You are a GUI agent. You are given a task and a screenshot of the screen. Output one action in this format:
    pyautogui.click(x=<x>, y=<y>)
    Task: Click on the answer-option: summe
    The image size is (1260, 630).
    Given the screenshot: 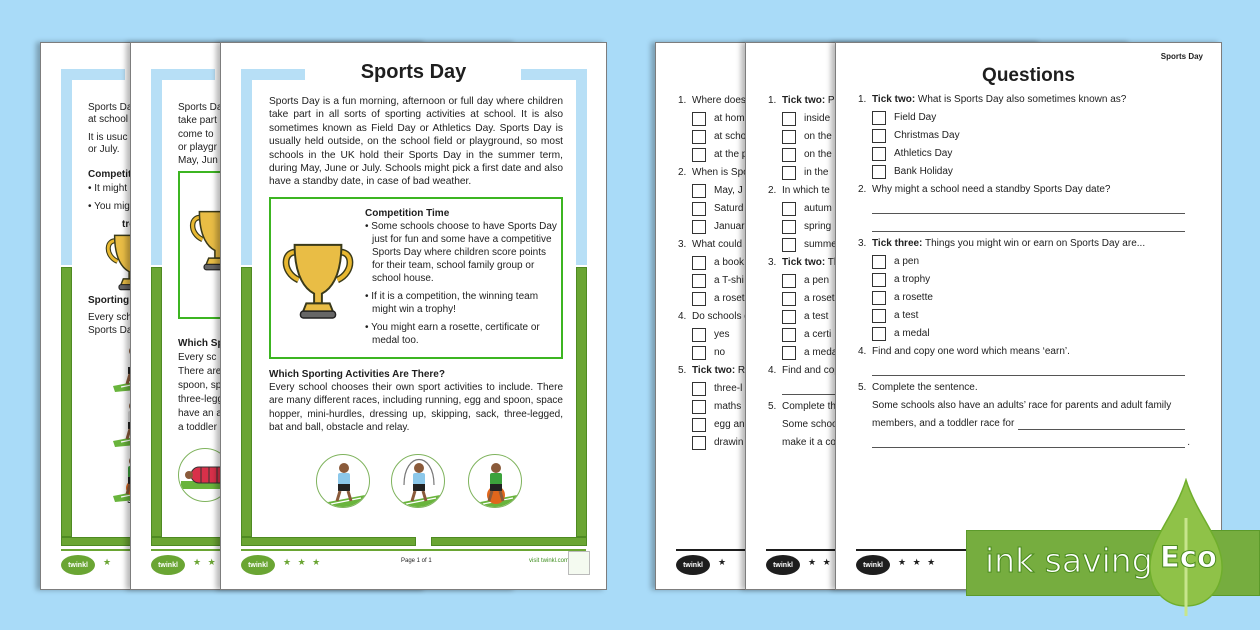 What is the action you would take?
    pyautogui.click(x=940, y=245)
    